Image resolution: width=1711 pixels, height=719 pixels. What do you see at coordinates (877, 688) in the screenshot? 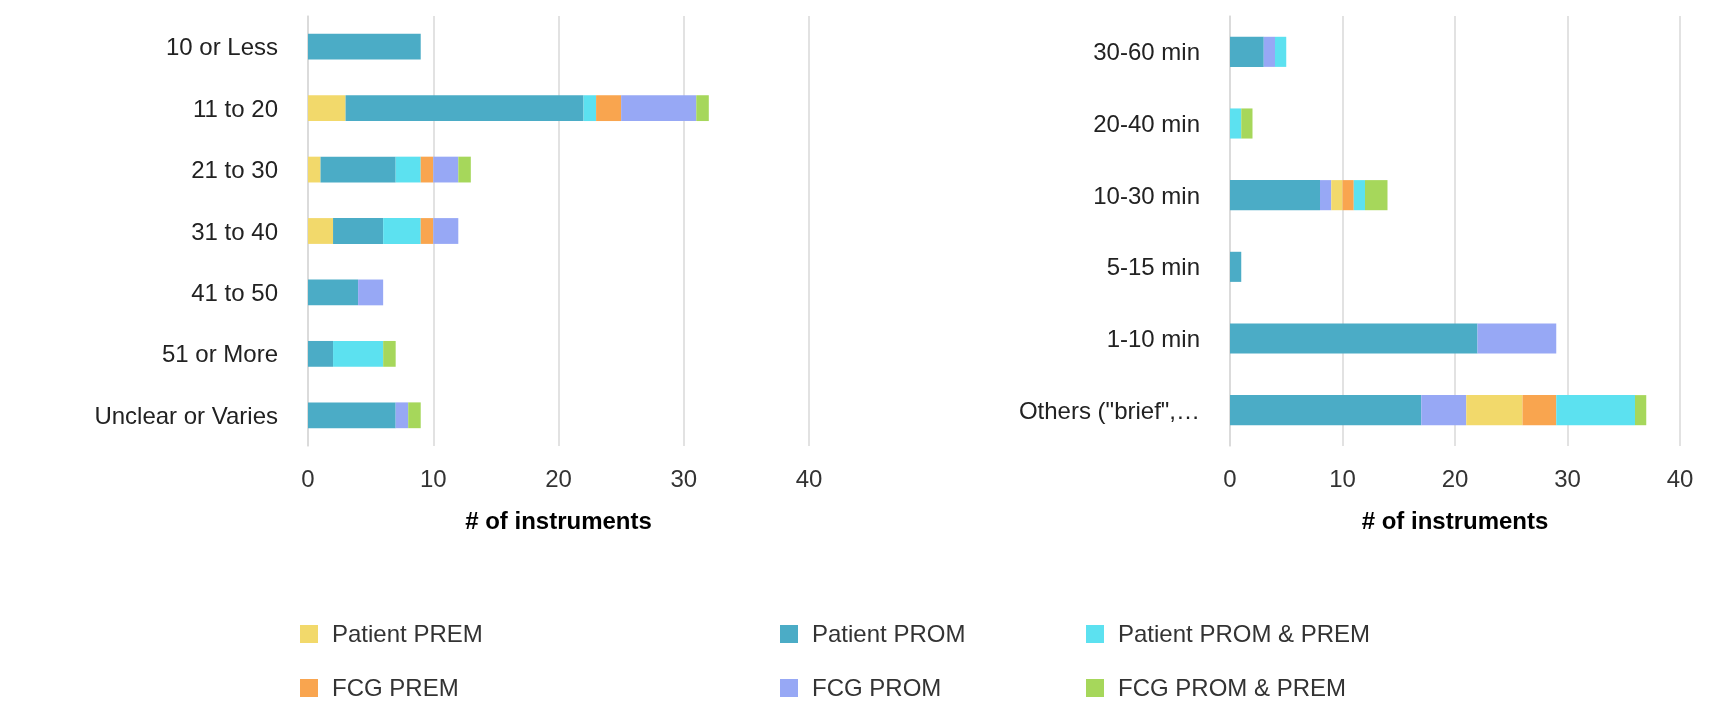
I see `legend-label: FCG PROM` at bounding box center [877, 688].